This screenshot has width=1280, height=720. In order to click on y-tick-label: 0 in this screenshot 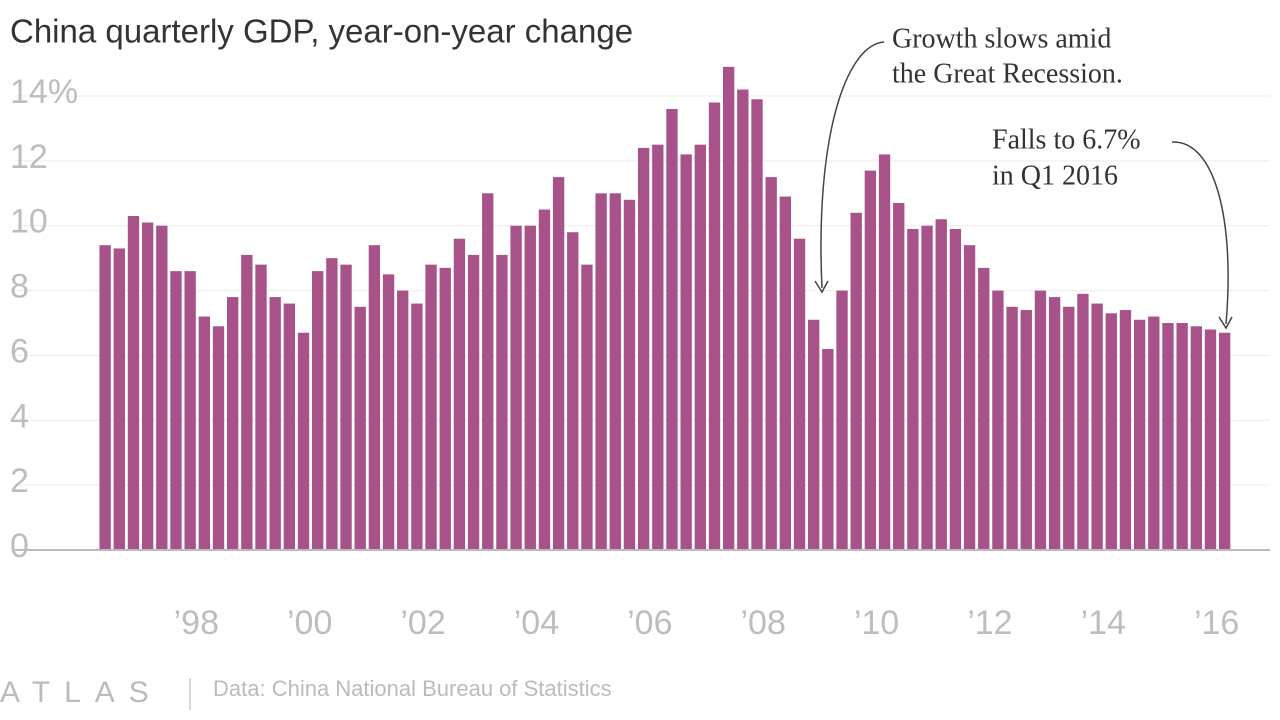, I will do `click(19, 546)`.